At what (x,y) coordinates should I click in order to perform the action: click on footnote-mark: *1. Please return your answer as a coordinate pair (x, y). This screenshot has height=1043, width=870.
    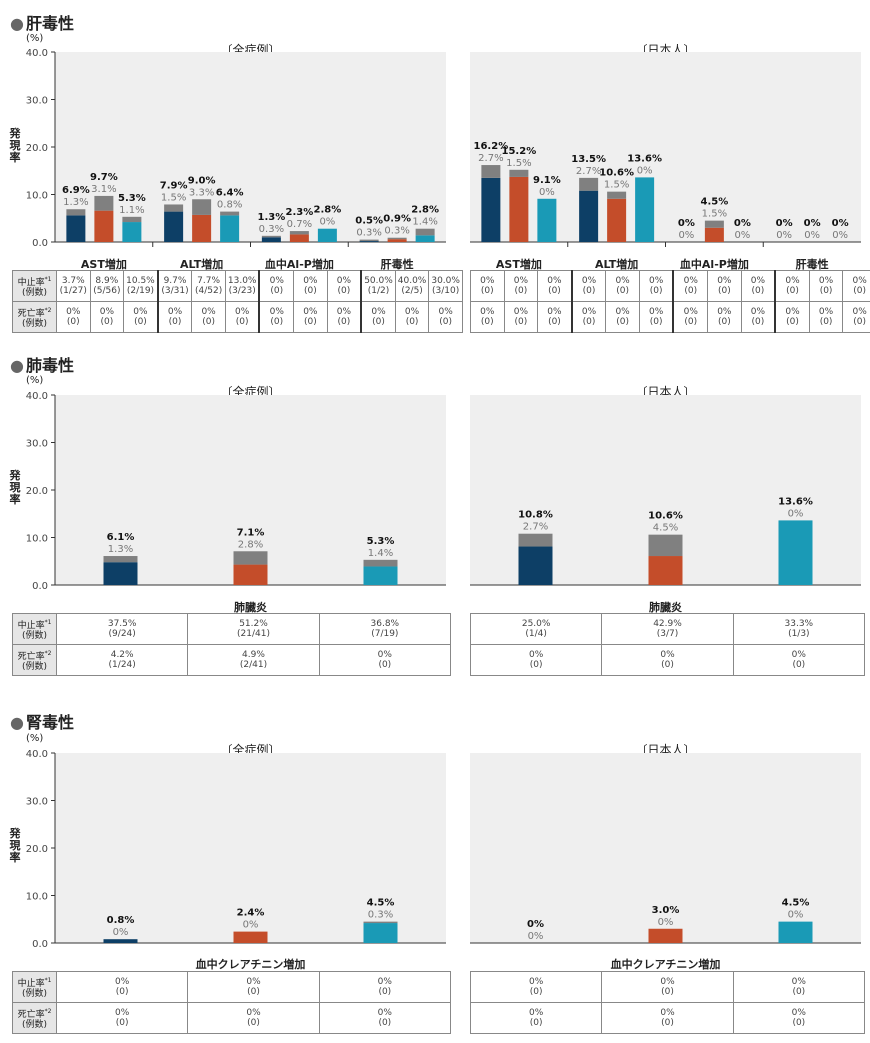
    Looking at the image, I should click on (48, 622).